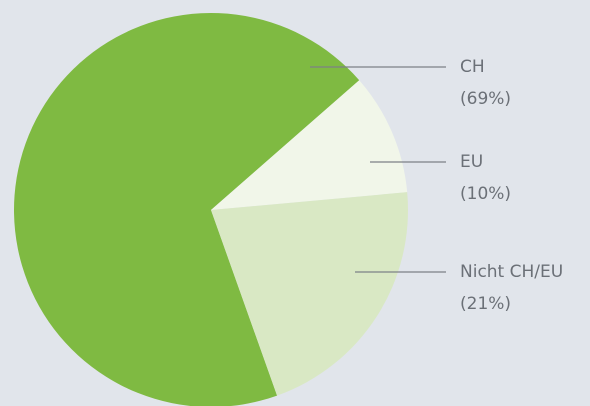 This screenshot has width=590, height=406. Describe the element at coordinates (471, 162) in the screenshot. I see `slice-label: EU` at that location.